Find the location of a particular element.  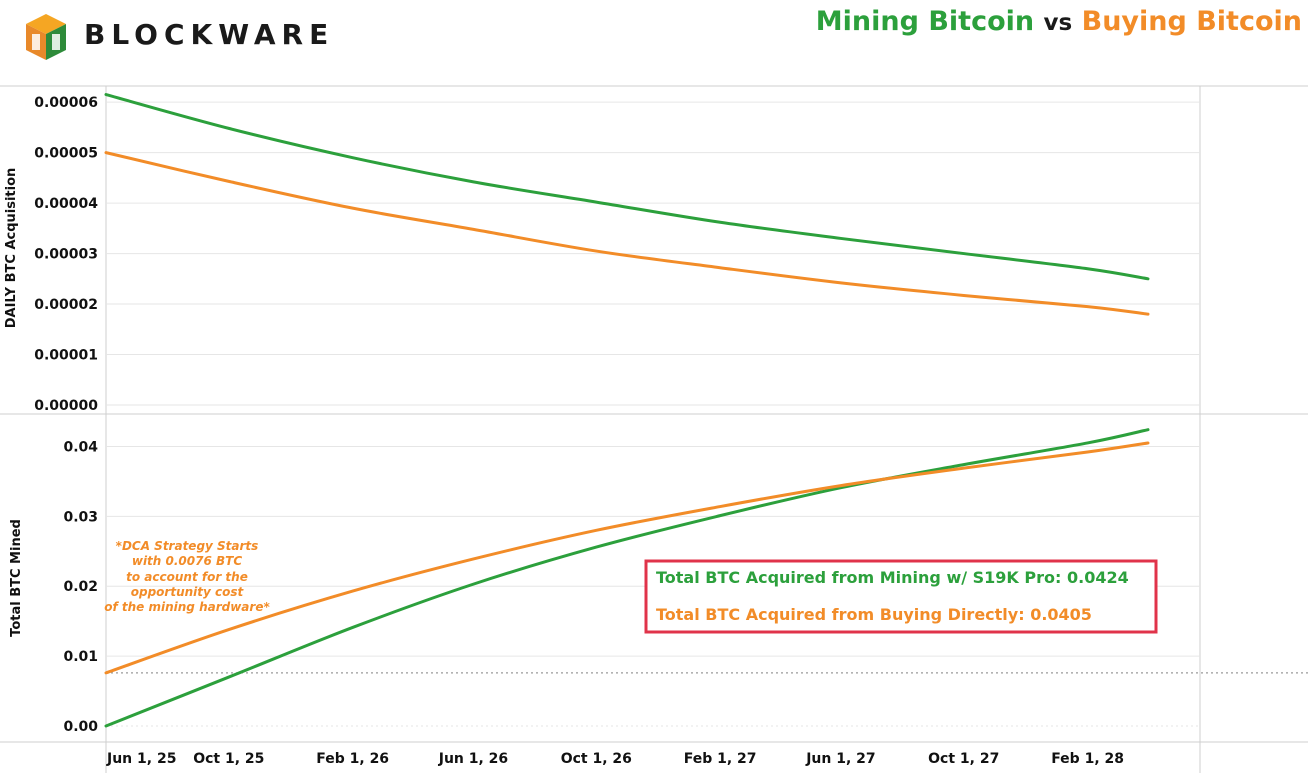

y-tick-label: 0.00000 is located at coordinates (66, 406).